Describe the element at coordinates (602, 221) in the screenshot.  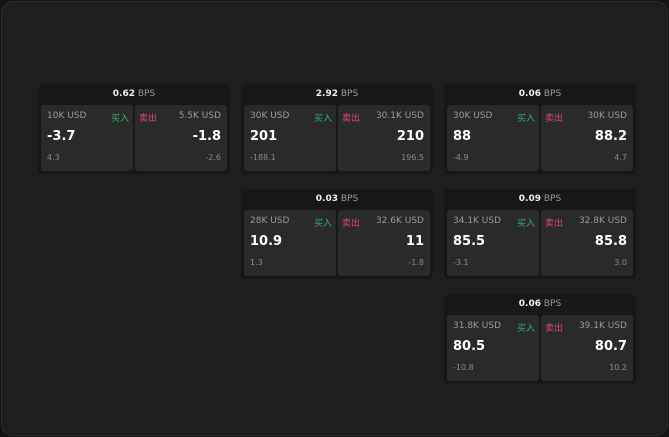
I see `sell-size: 32.8K USD` at that location.